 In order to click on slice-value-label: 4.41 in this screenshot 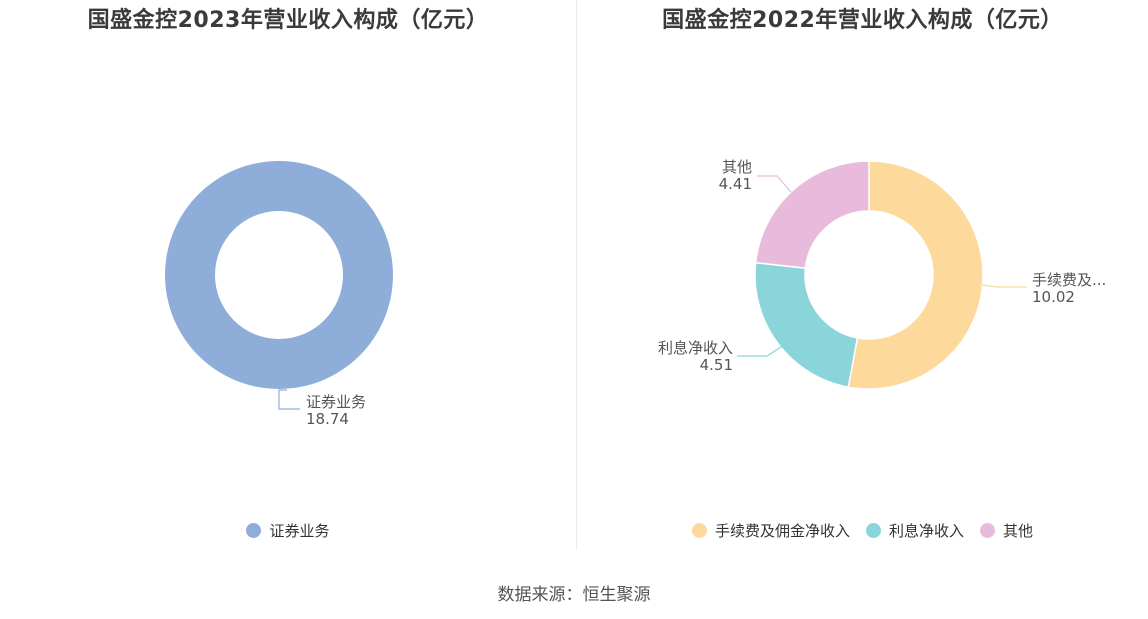, I will do `click(735, 184)`.